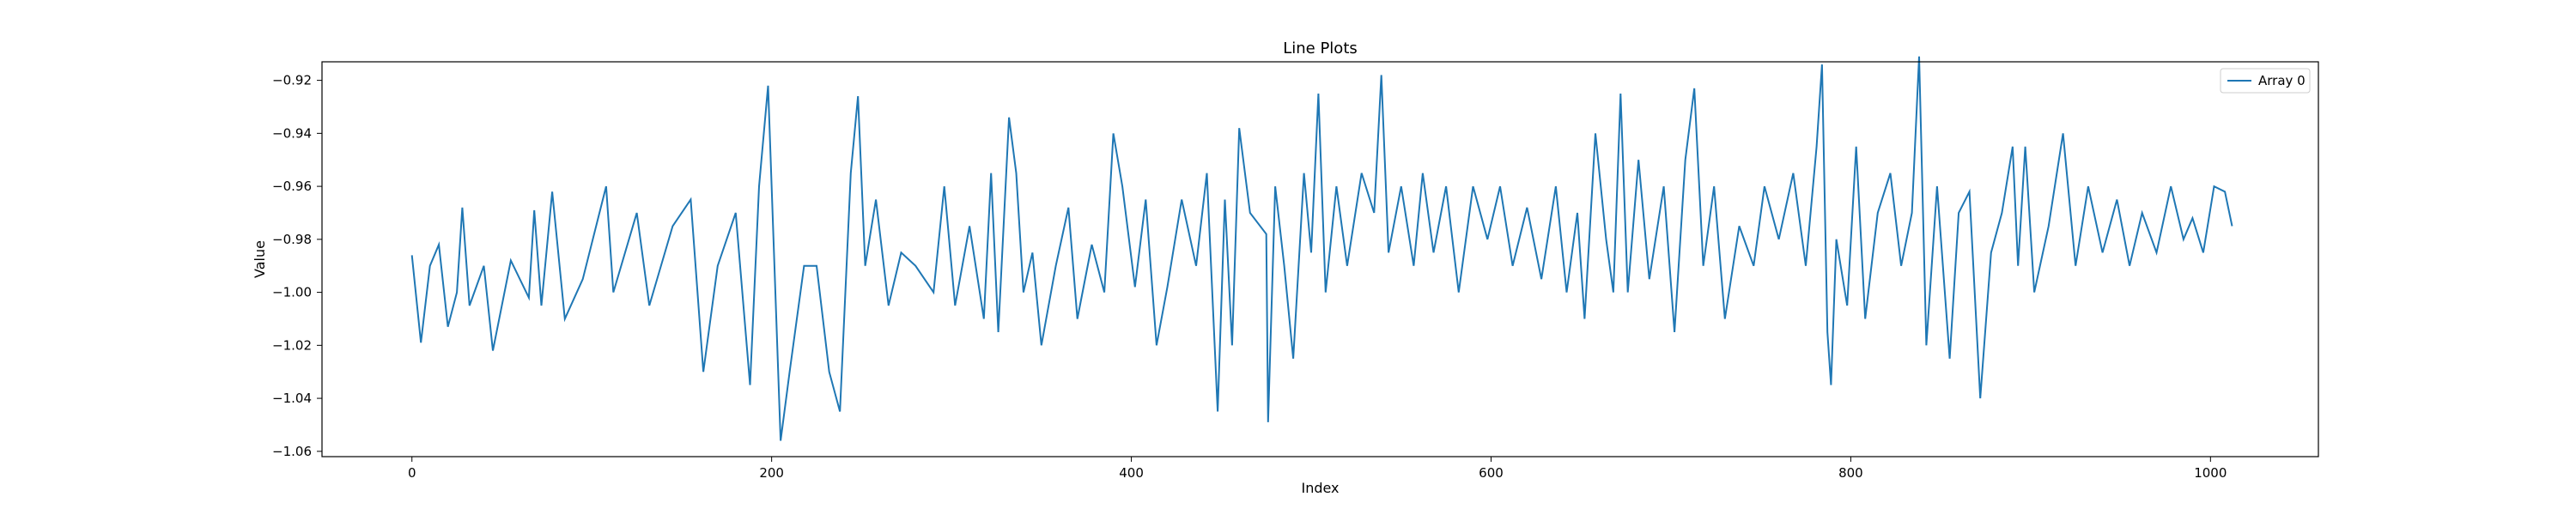  Describe the element at coordinates (1320, 48) in the screenshot. I see `chart-title: Line Plots` at that location.